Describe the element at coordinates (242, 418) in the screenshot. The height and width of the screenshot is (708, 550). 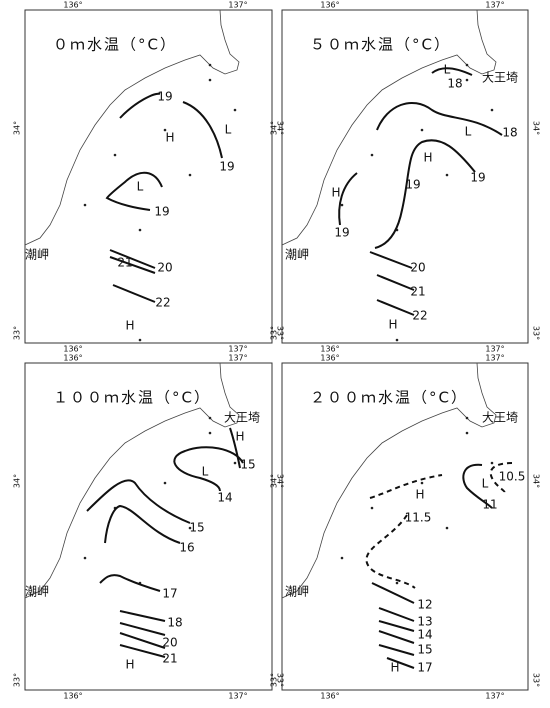
I see `map-label: 大王埼` at that location.